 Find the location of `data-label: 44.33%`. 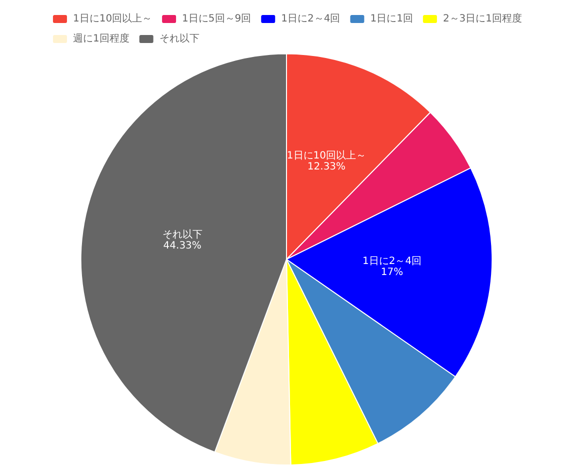

data-label: 44.33% is located at coordinates (182, 246).